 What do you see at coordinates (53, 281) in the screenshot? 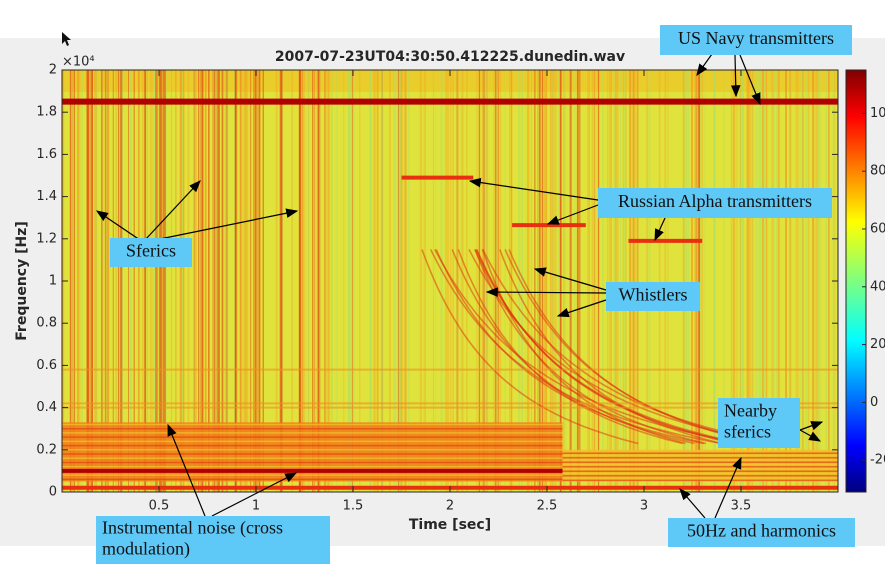
I see `y-tick-label: 1` at bounding box center [53, 281].